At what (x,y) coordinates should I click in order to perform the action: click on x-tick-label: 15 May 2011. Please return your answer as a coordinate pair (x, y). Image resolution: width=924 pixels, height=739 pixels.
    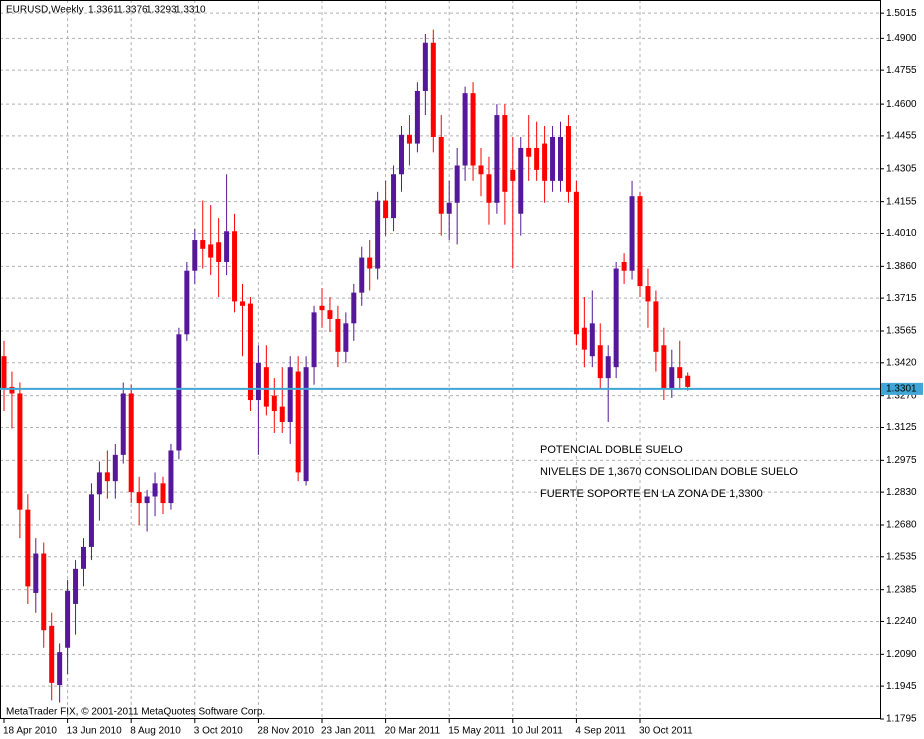
    Looking at the image, I should click on (477, 731).